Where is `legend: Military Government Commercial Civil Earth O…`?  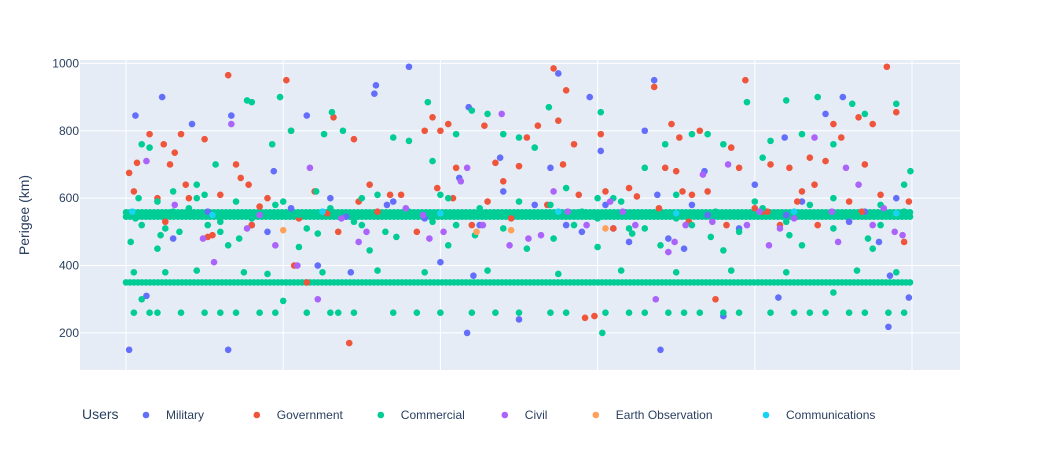 legend: Military Government Commercial Civil Earth O… is located at coordinates (509, 415).